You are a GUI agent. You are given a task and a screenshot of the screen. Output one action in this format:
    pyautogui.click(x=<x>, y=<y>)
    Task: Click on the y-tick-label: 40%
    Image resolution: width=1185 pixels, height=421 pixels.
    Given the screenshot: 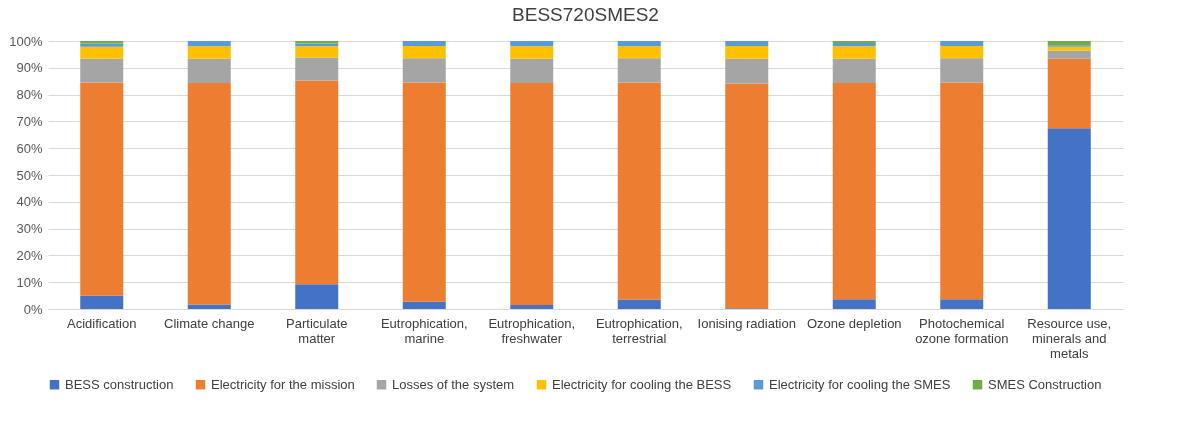 What is the action you would take?
    pyautogui.click(x=29, y=202)
    